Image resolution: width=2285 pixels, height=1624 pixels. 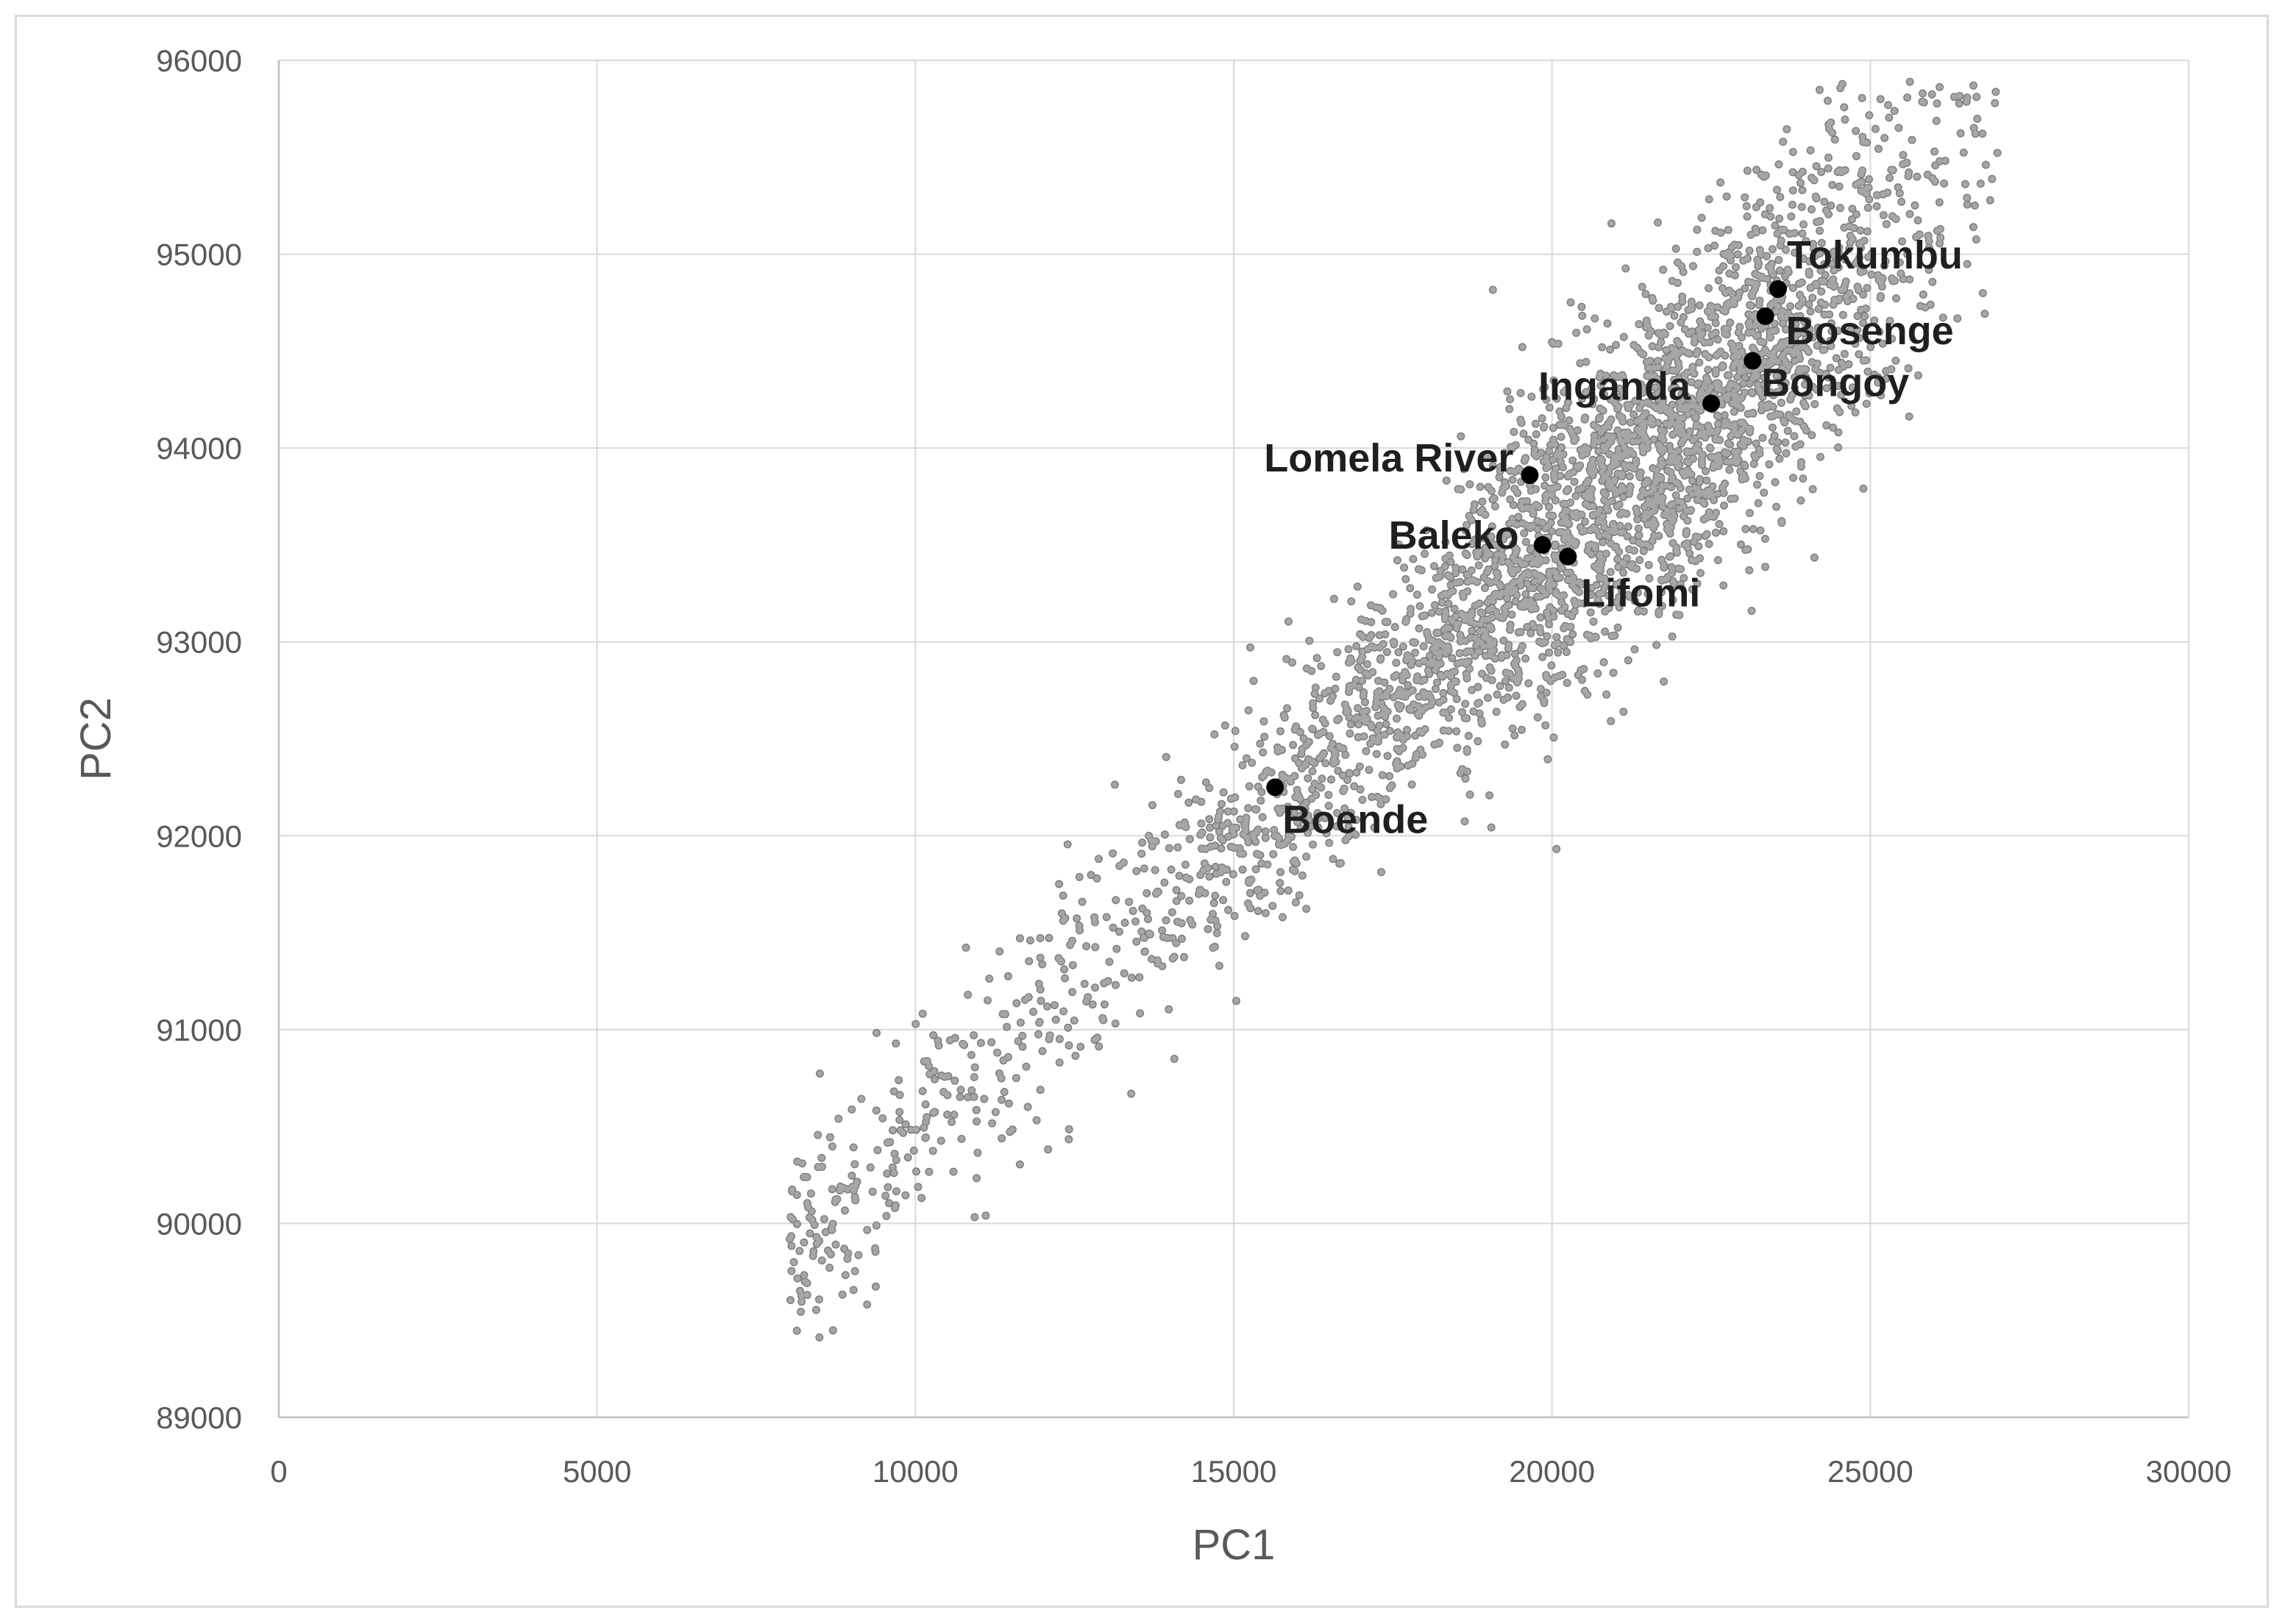 What do you see at coordinates (199, 1223) in the screenshot?
I see `y-tick-label: 90000` at bounding box center [199, 1223].